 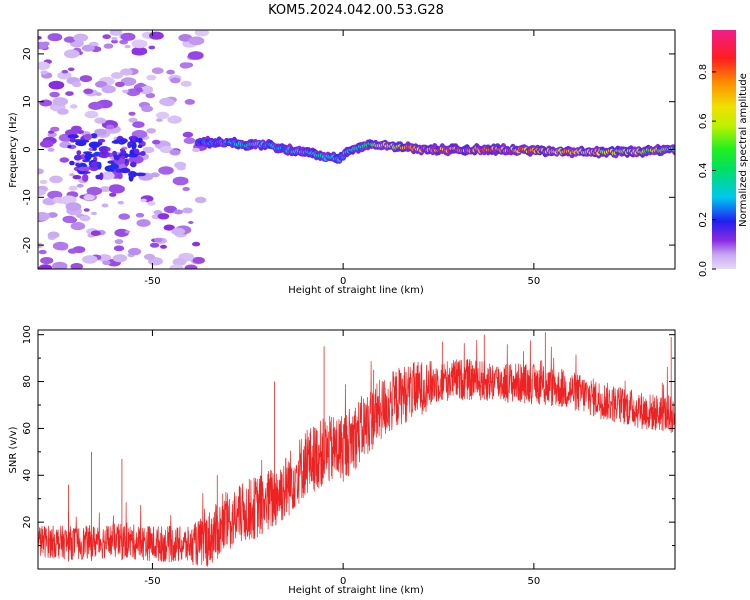 I want to click on snr-x-tick-label: 50, so click(x=534, y=581).